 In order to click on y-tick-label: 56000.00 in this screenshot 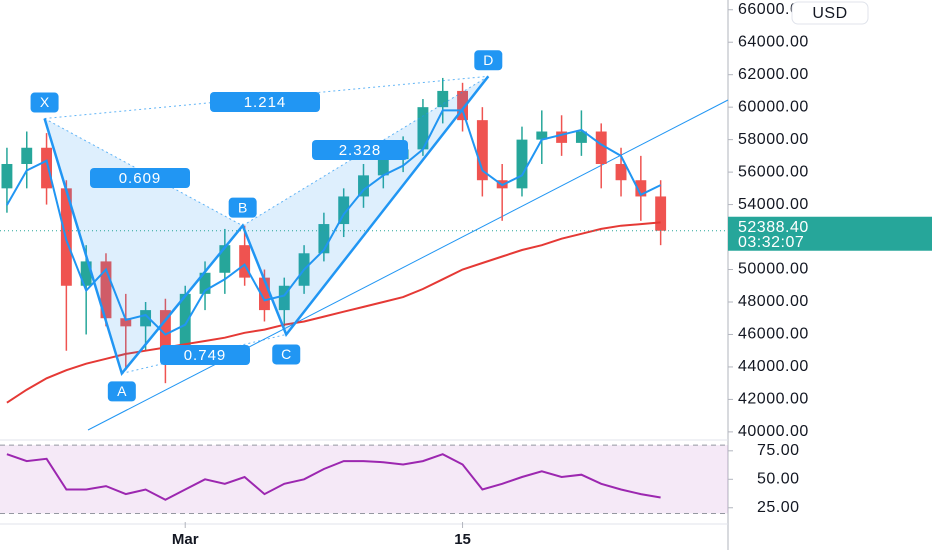, I will do `click(773, 171)`.